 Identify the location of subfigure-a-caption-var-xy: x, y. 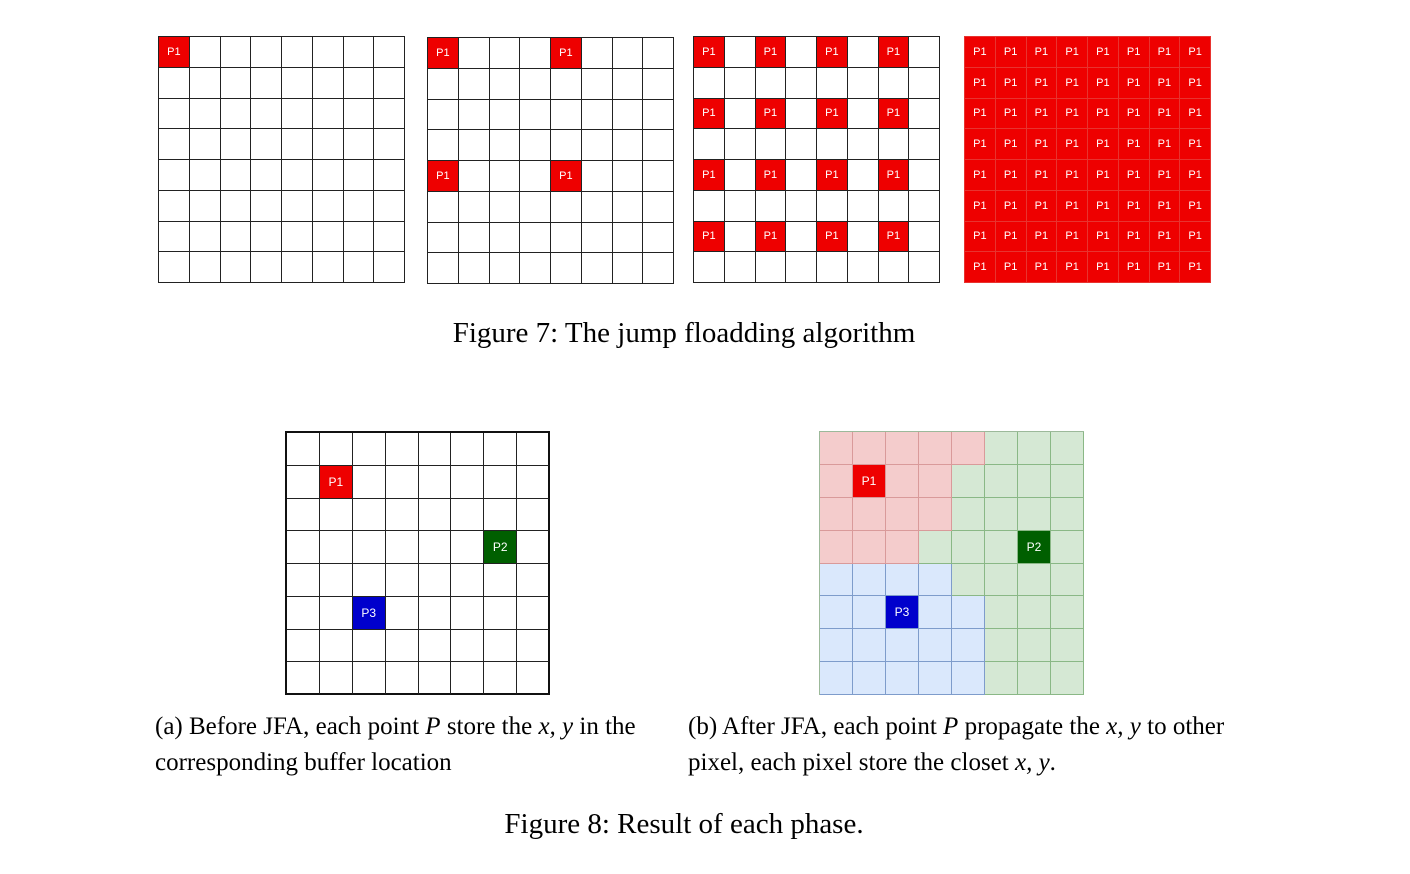
(556, 726).